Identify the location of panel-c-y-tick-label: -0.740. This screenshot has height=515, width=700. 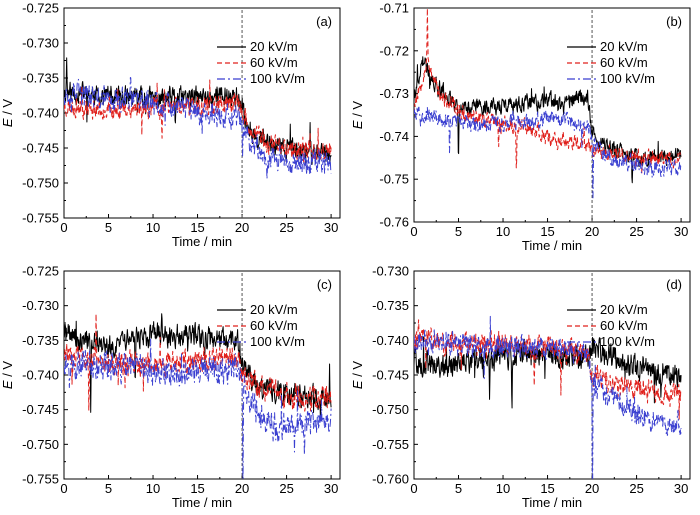
(40, 375).